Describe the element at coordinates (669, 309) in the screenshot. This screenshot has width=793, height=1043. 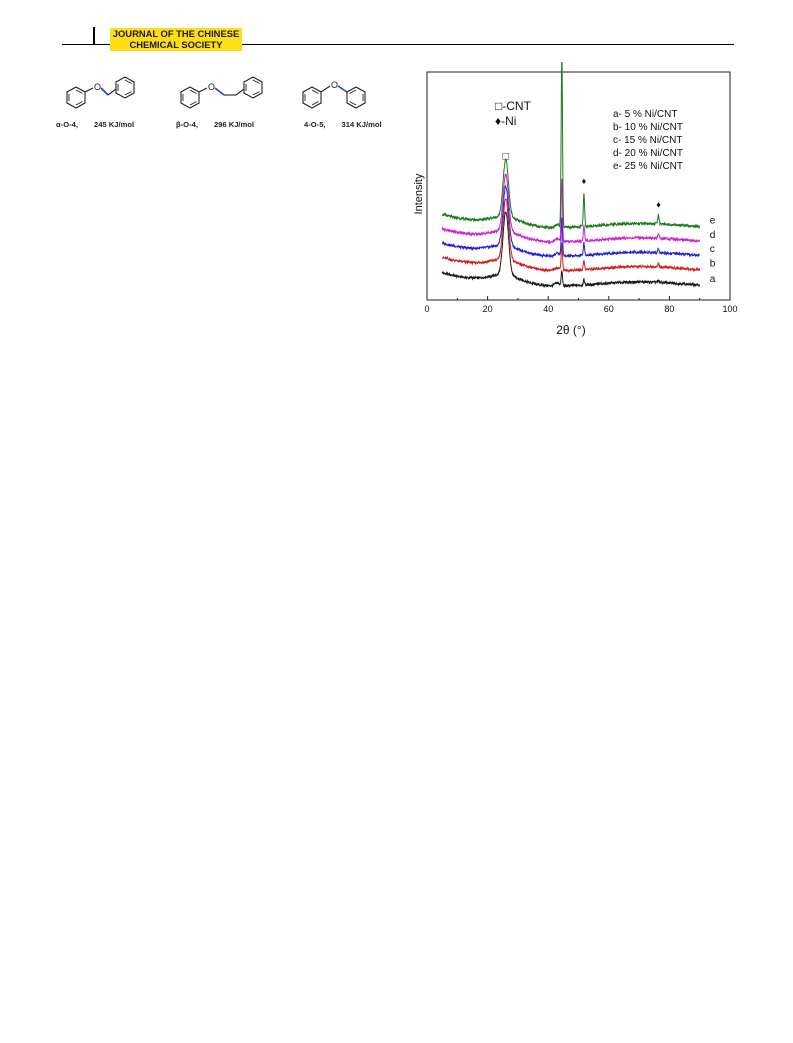
I see `x-tick-label-80: 80` at that location.